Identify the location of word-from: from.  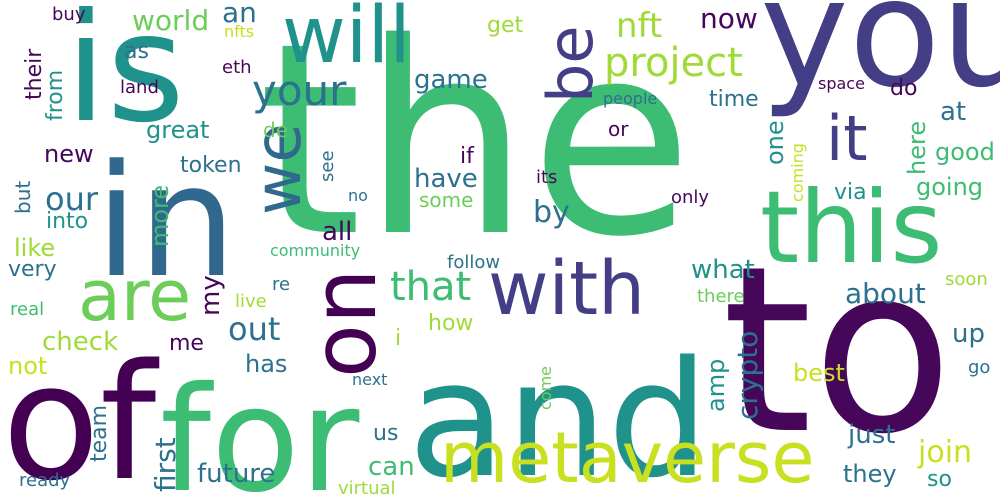
(55, 95).